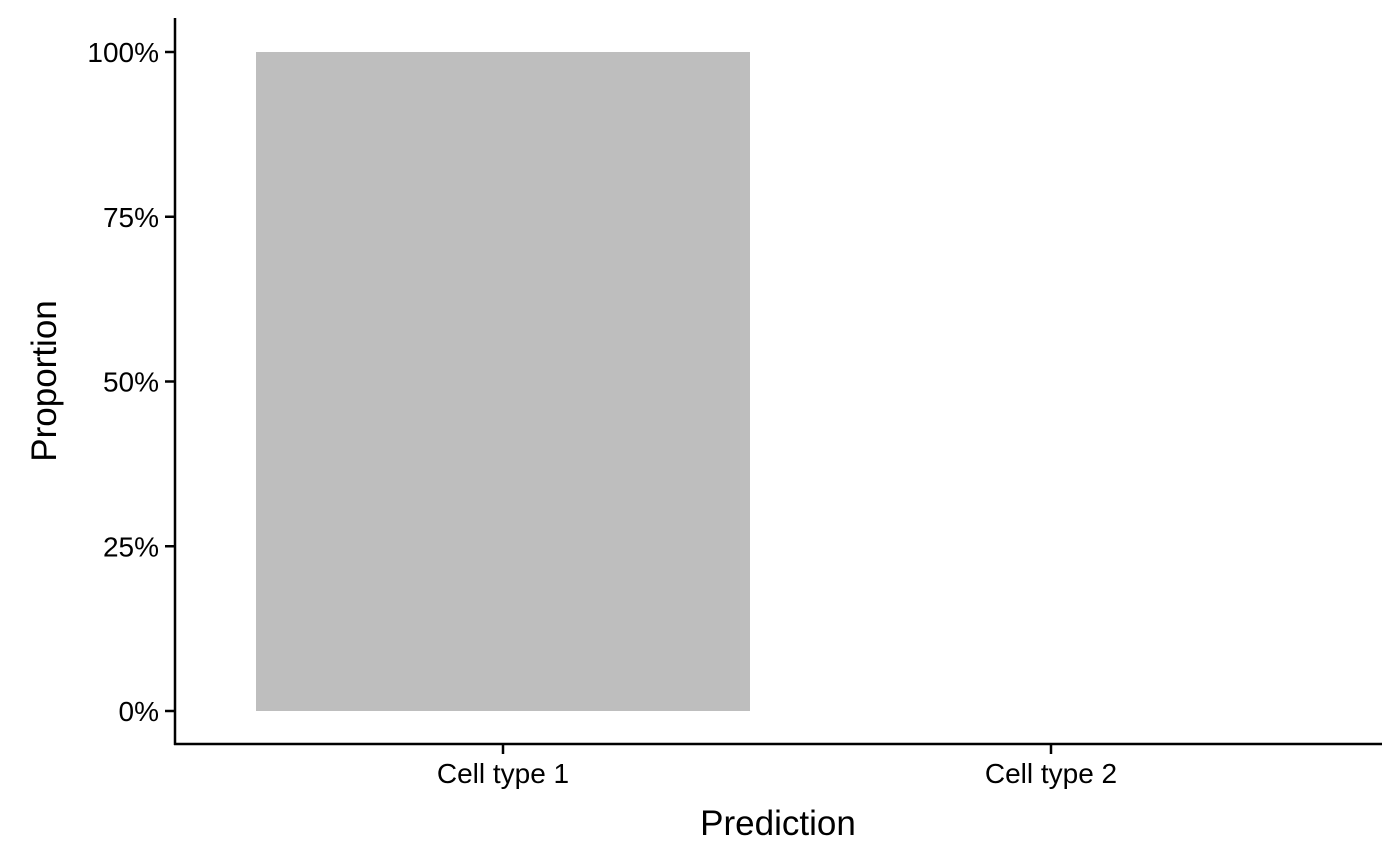 This screenshot has height=866, width=1400. I want to click on y-tick-label: 50%, so click(131, 382).